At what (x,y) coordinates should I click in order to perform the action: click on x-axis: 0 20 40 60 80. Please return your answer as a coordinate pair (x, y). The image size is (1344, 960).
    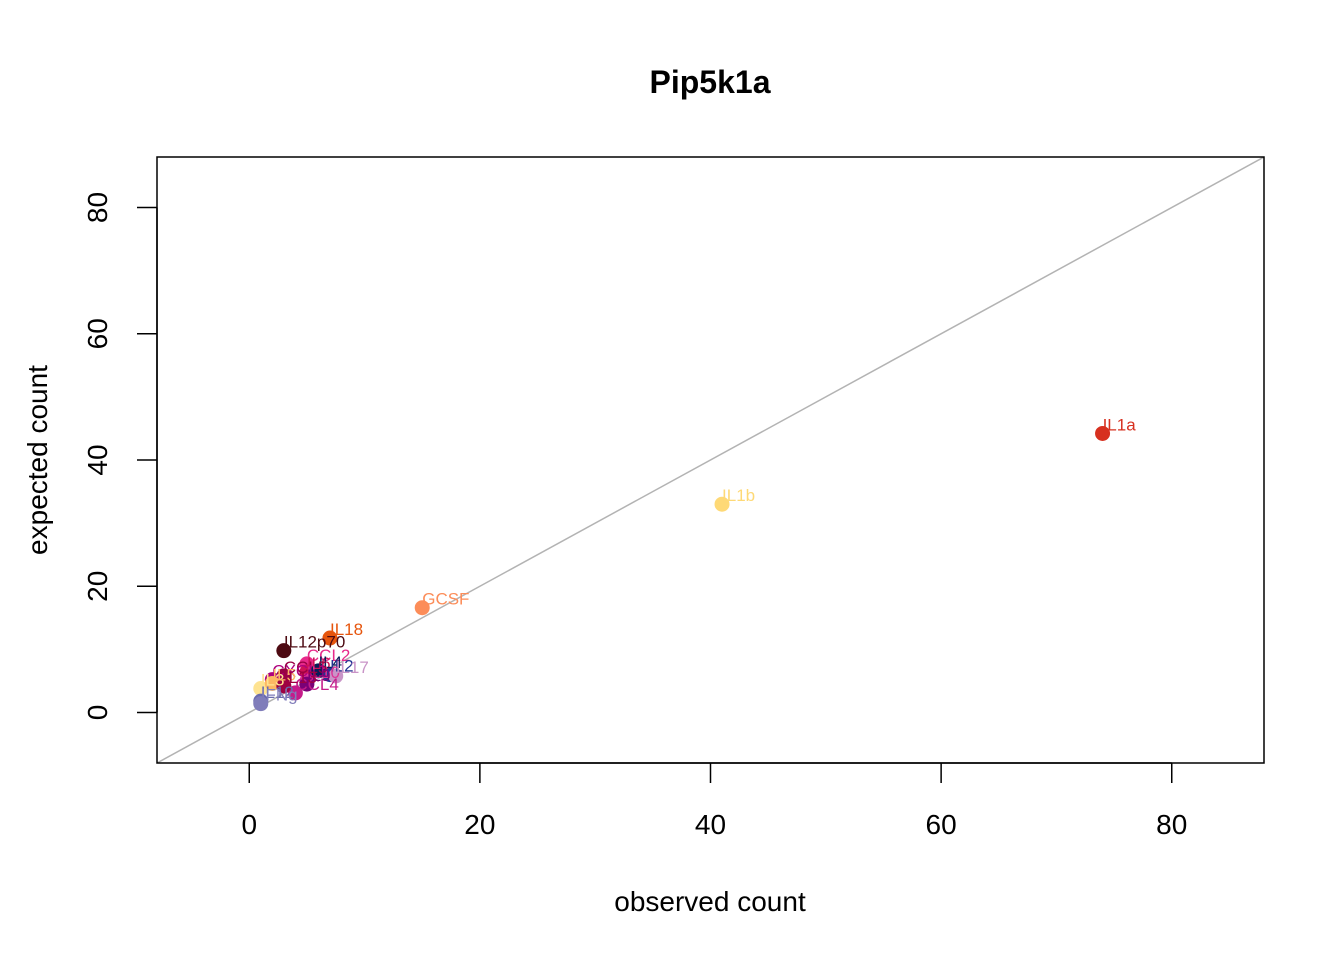
    Looking at the image, I should click on (714, 801).